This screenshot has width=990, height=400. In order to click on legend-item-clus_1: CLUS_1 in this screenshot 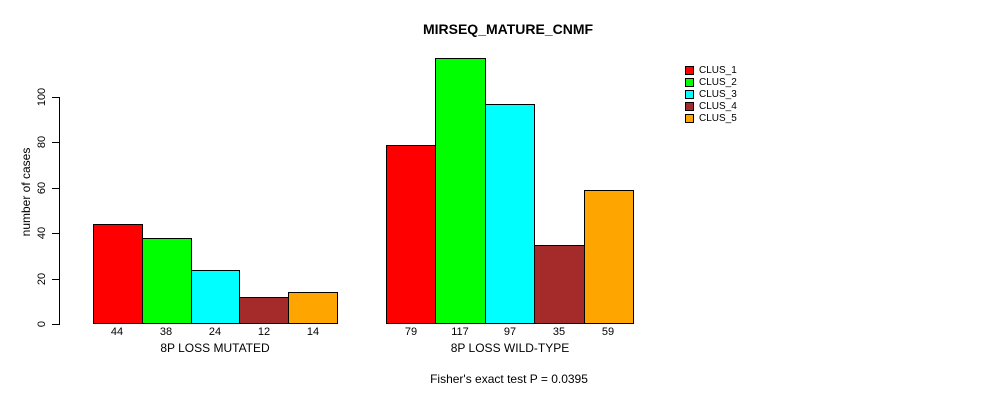, I will do `click(711, 70)`.